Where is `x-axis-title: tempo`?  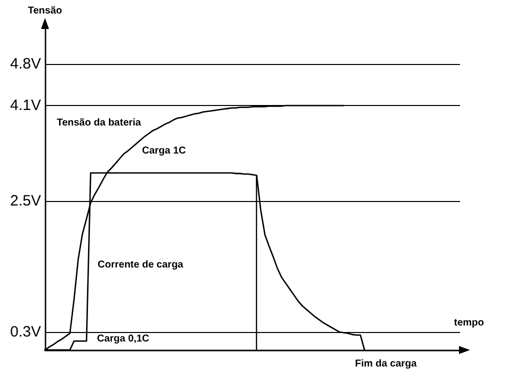 x-axis-title: tempo is located at coordinates (469, 323).